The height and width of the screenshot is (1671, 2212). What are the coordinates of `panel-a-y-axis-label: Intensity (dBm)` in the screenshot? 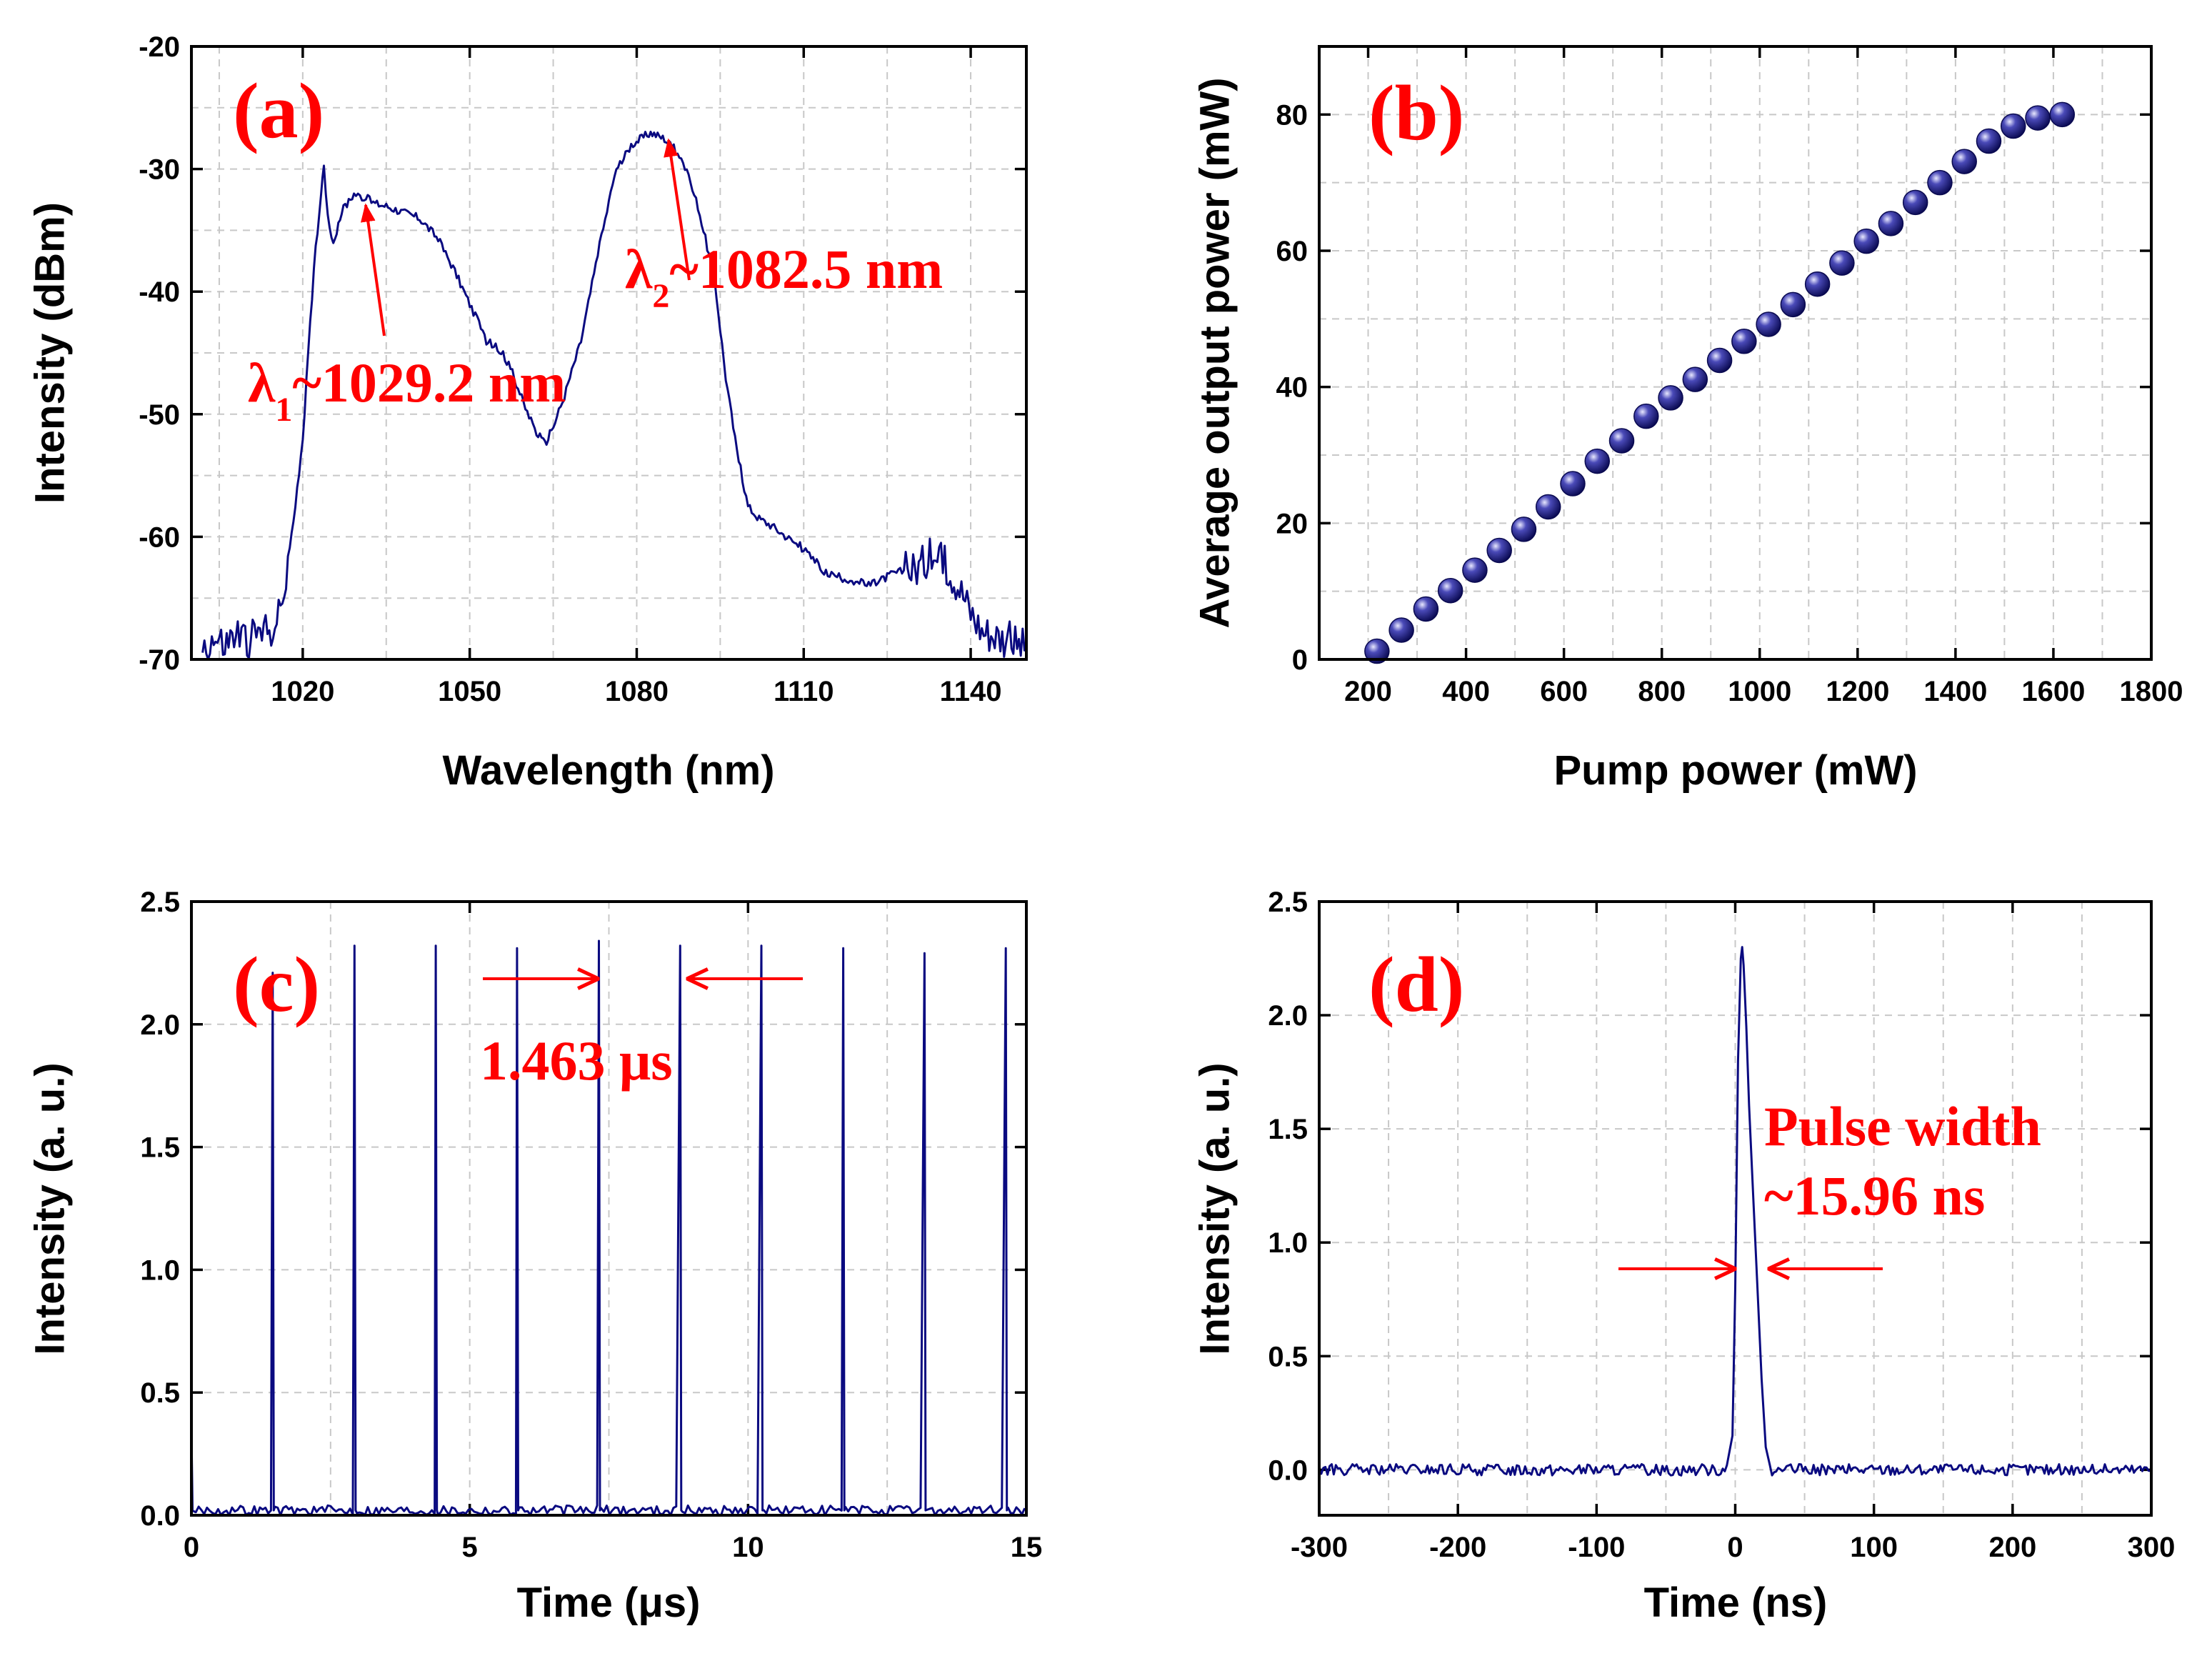 It's located at (49, 353).